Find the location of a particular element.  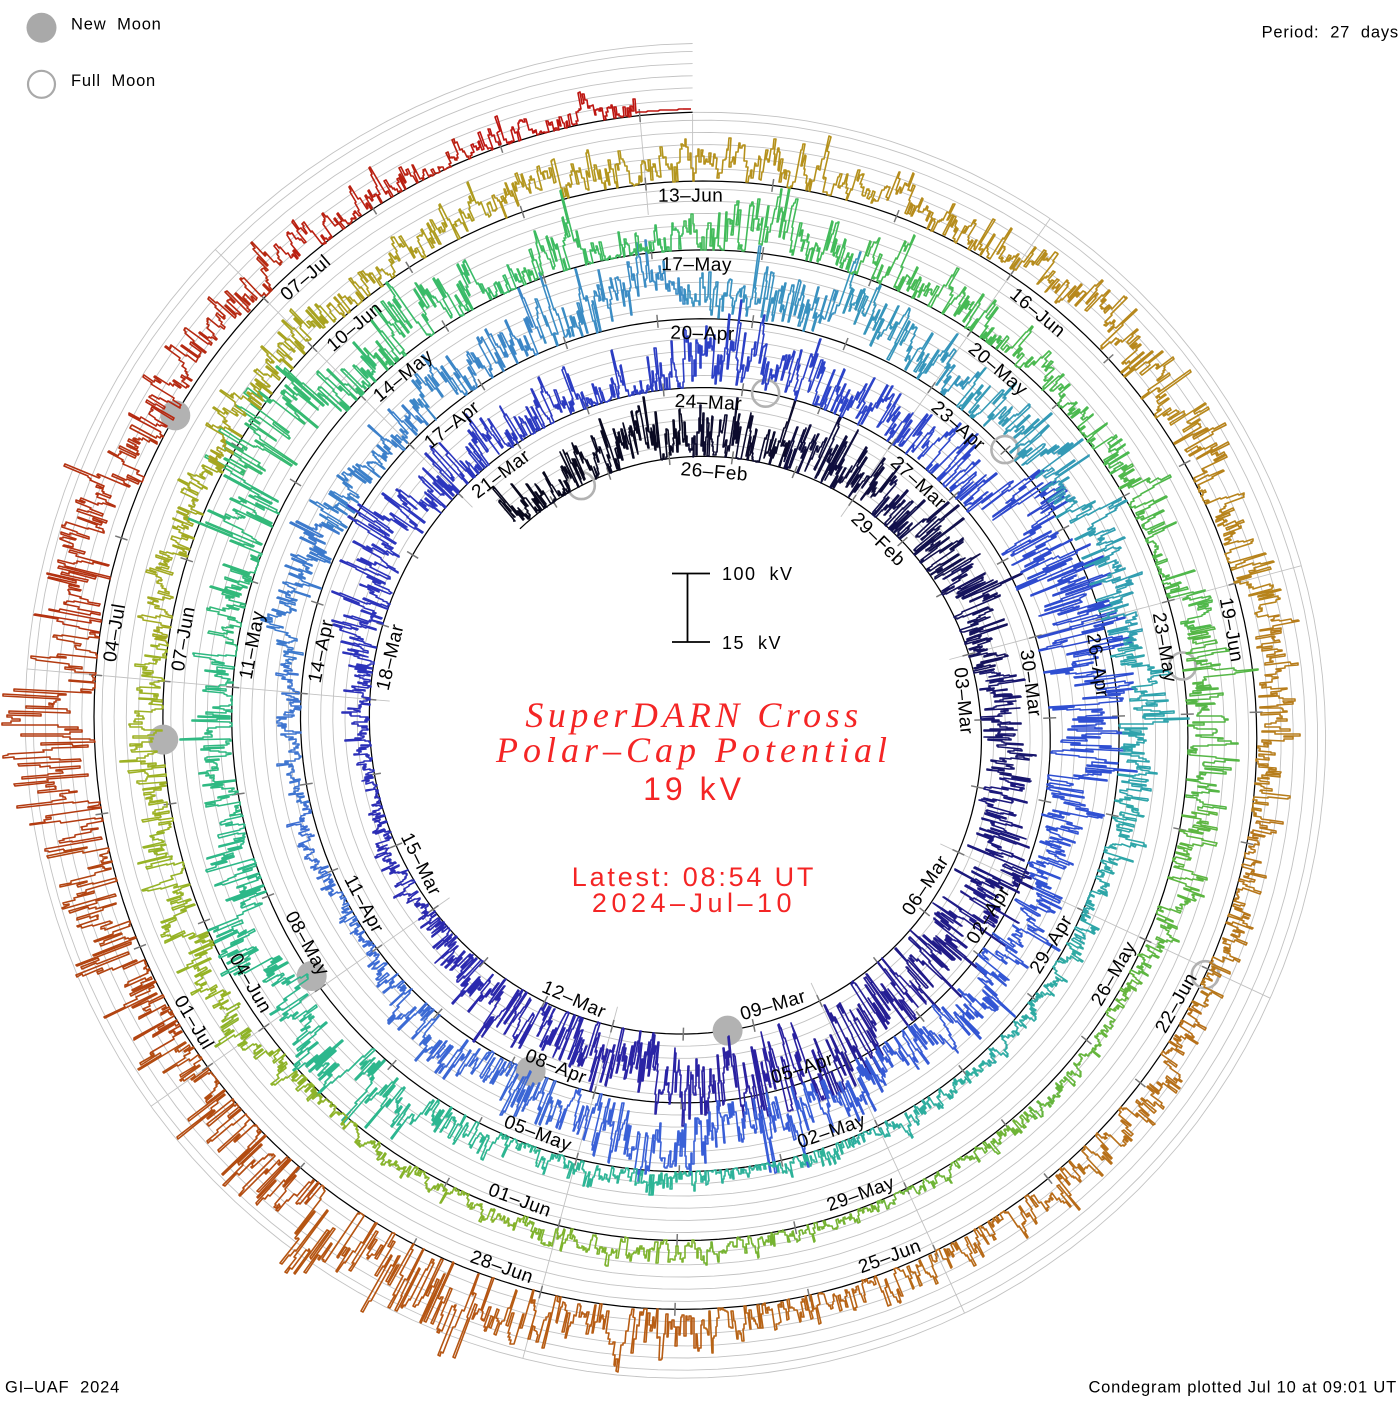

svg-text: New Moon is located at coordinates (116, 25).